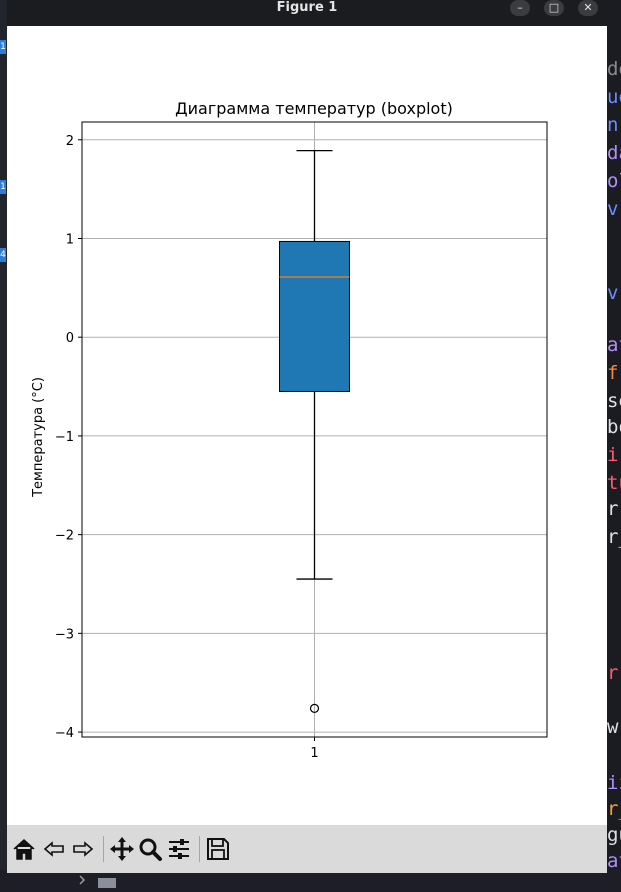  What do you see at coordinates (307, 849) in the screenshot?
I see `navigation-toolbar` at bounding box center [307, 849].